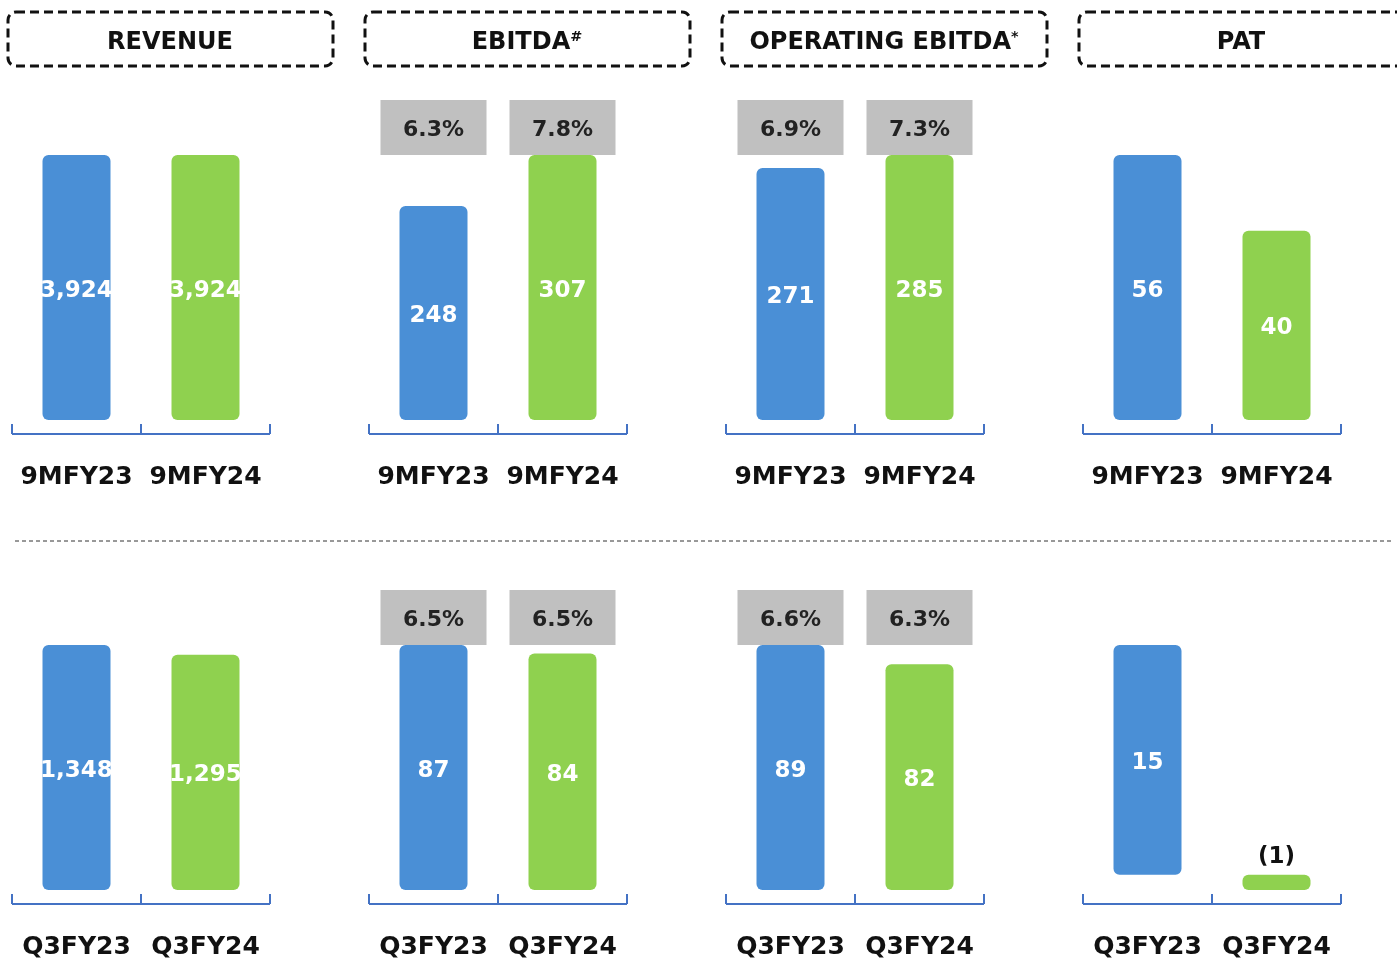 Image resolution: width=1397 pixels, height=968 pixels. What do you see at coordinates (790, 295) in the screenshot?
I see `data-label: 271` at bounding box center [790, 295].